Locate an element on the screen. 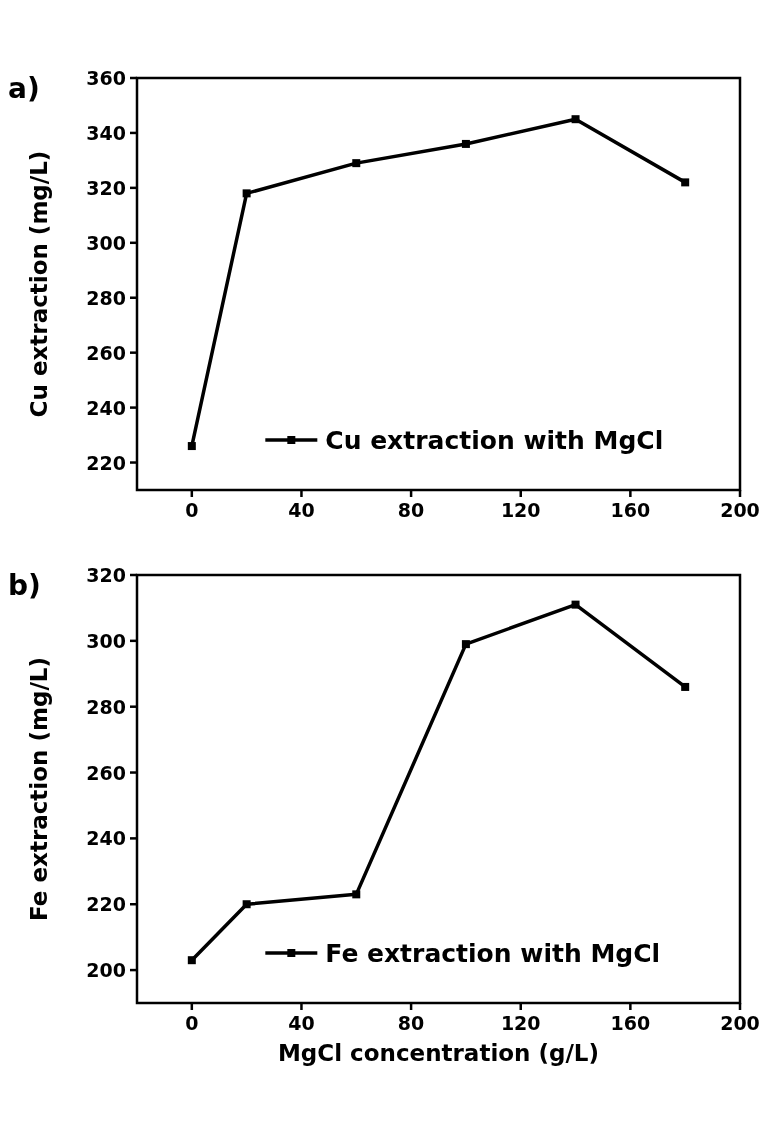 Image resolution: width=766 pixels, height=1133 pixels. legend-label: Fe extraction with MgCl is located at coordinates (493, 953).